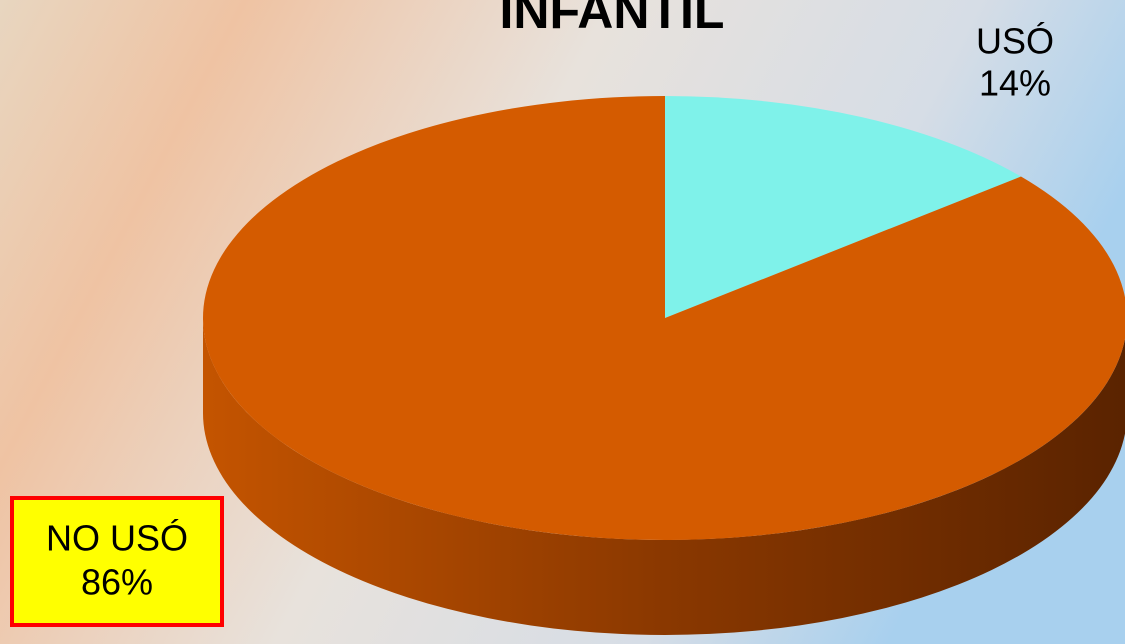  Describe the element at coordinates (1015, 41) in the screenshot. I see `slice-label: USÓ` at that location.